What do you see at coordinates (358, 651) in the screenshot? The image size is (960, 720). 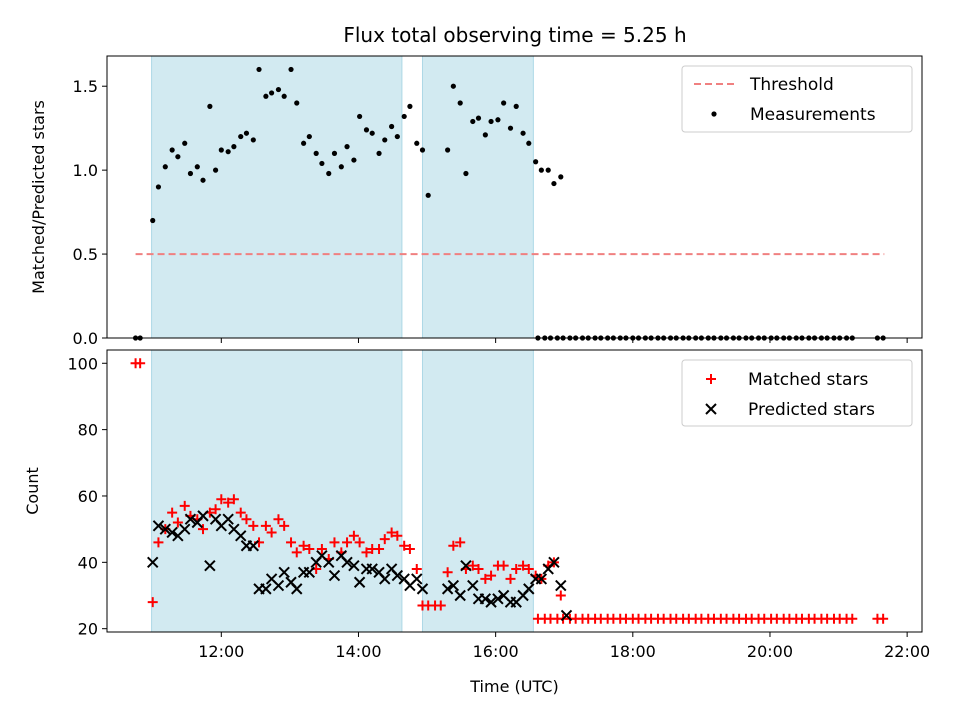 I see `x-tick-label: 14:00` at bounding box center [358, 651].